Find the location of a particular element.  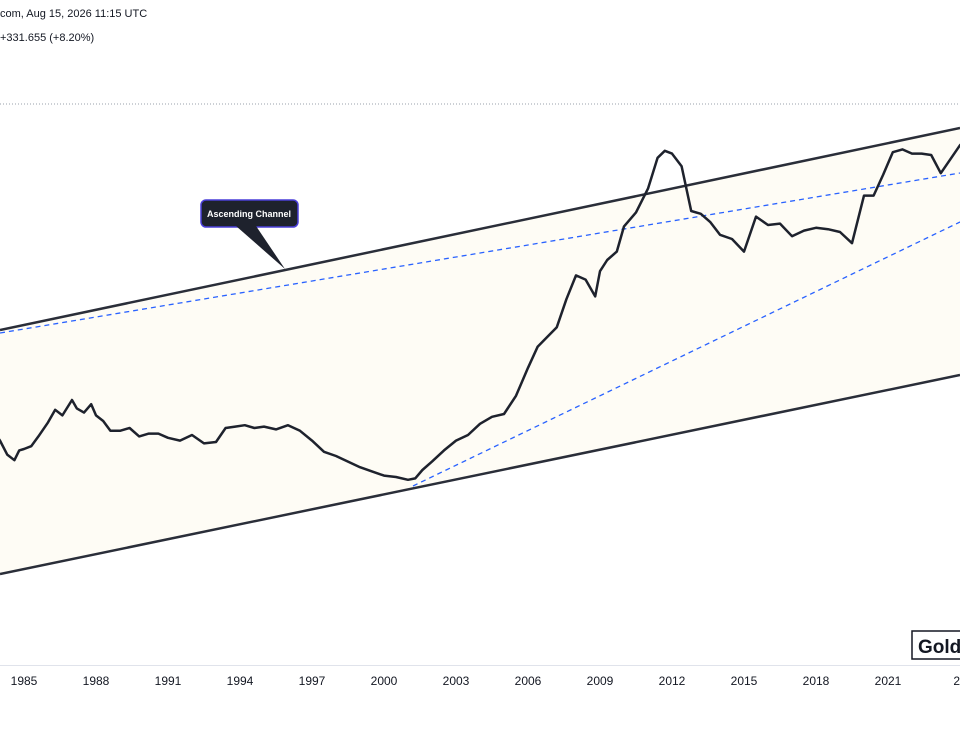

watermark: Gold is located at coordinates (935, 645).